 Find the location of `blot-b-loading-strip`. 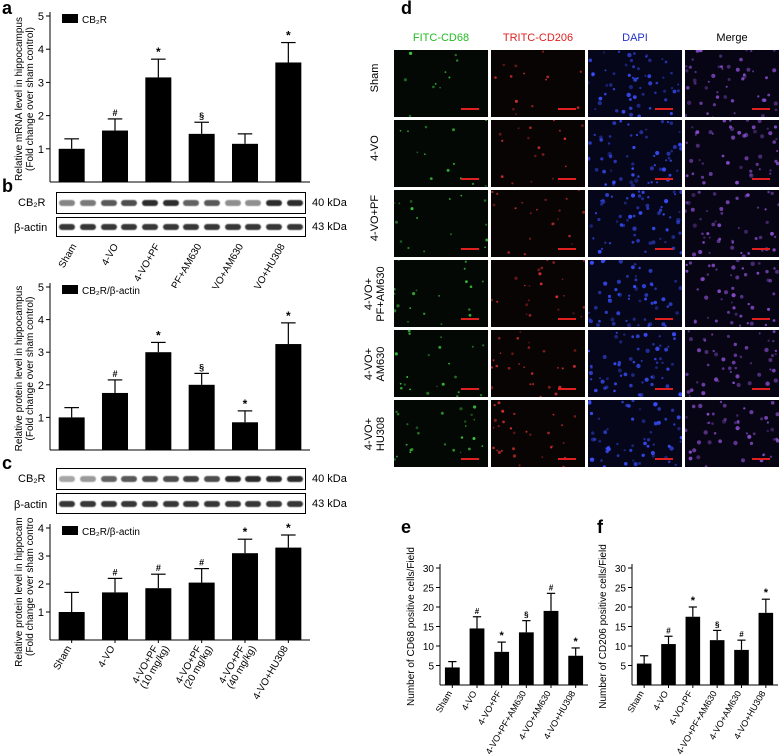

blot-b-loading-strip is located at coordinates (181, 227).